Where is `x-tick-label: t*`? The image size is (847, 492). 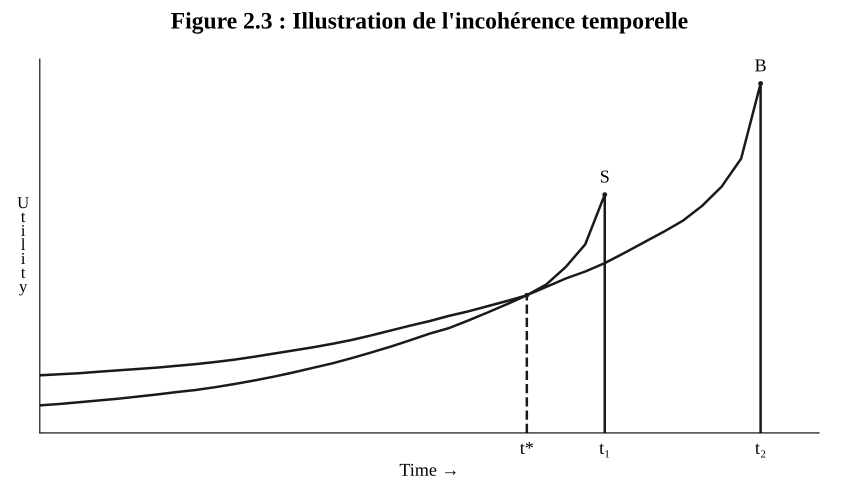
x-tick-label: t* is located at coordinates (526, 448).